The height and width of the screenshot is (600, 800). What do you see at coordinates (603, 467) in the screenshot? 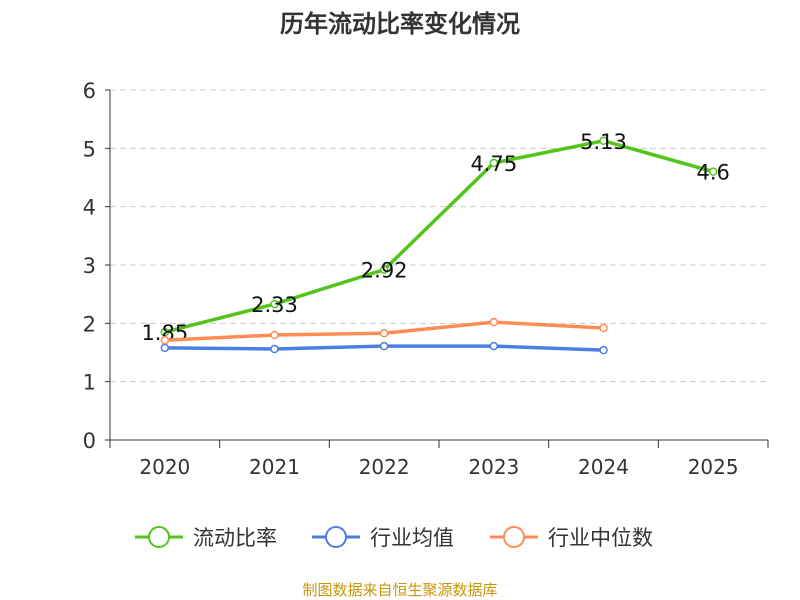
I see `x-tick-label: 2024` at bounding box center [603, 467].